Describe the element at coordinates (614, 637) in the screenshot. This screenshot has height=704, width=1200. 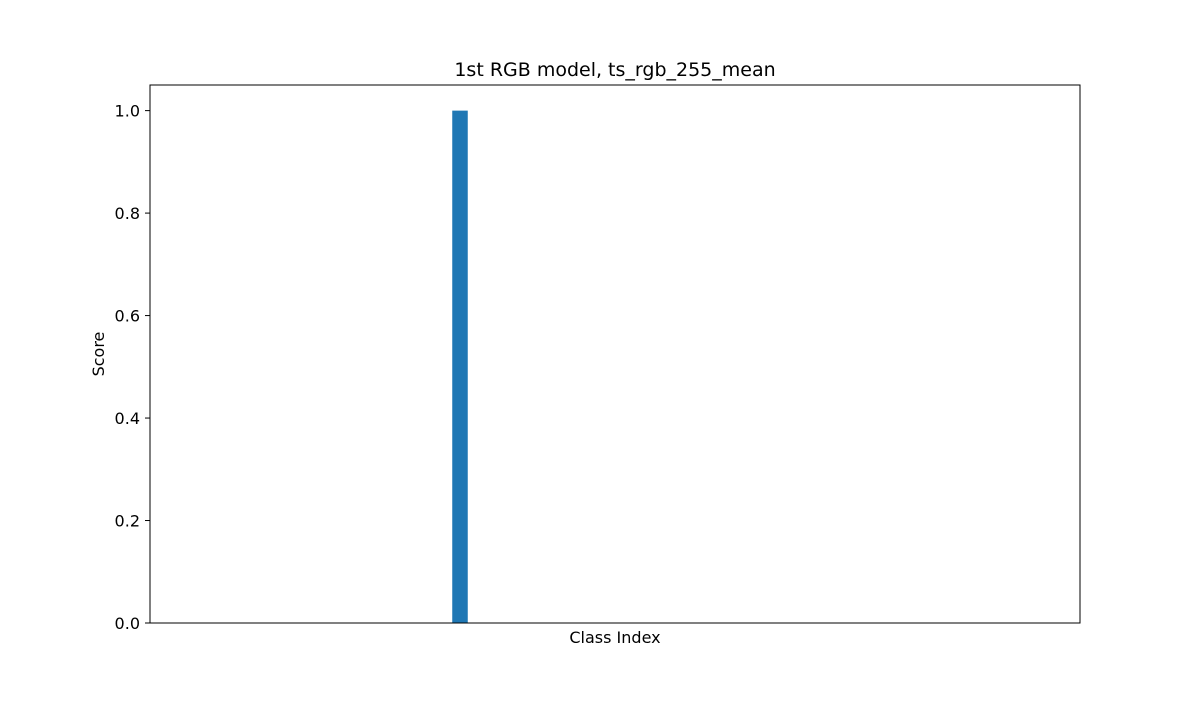
I see `x-axis-label: Class Index` at that location.